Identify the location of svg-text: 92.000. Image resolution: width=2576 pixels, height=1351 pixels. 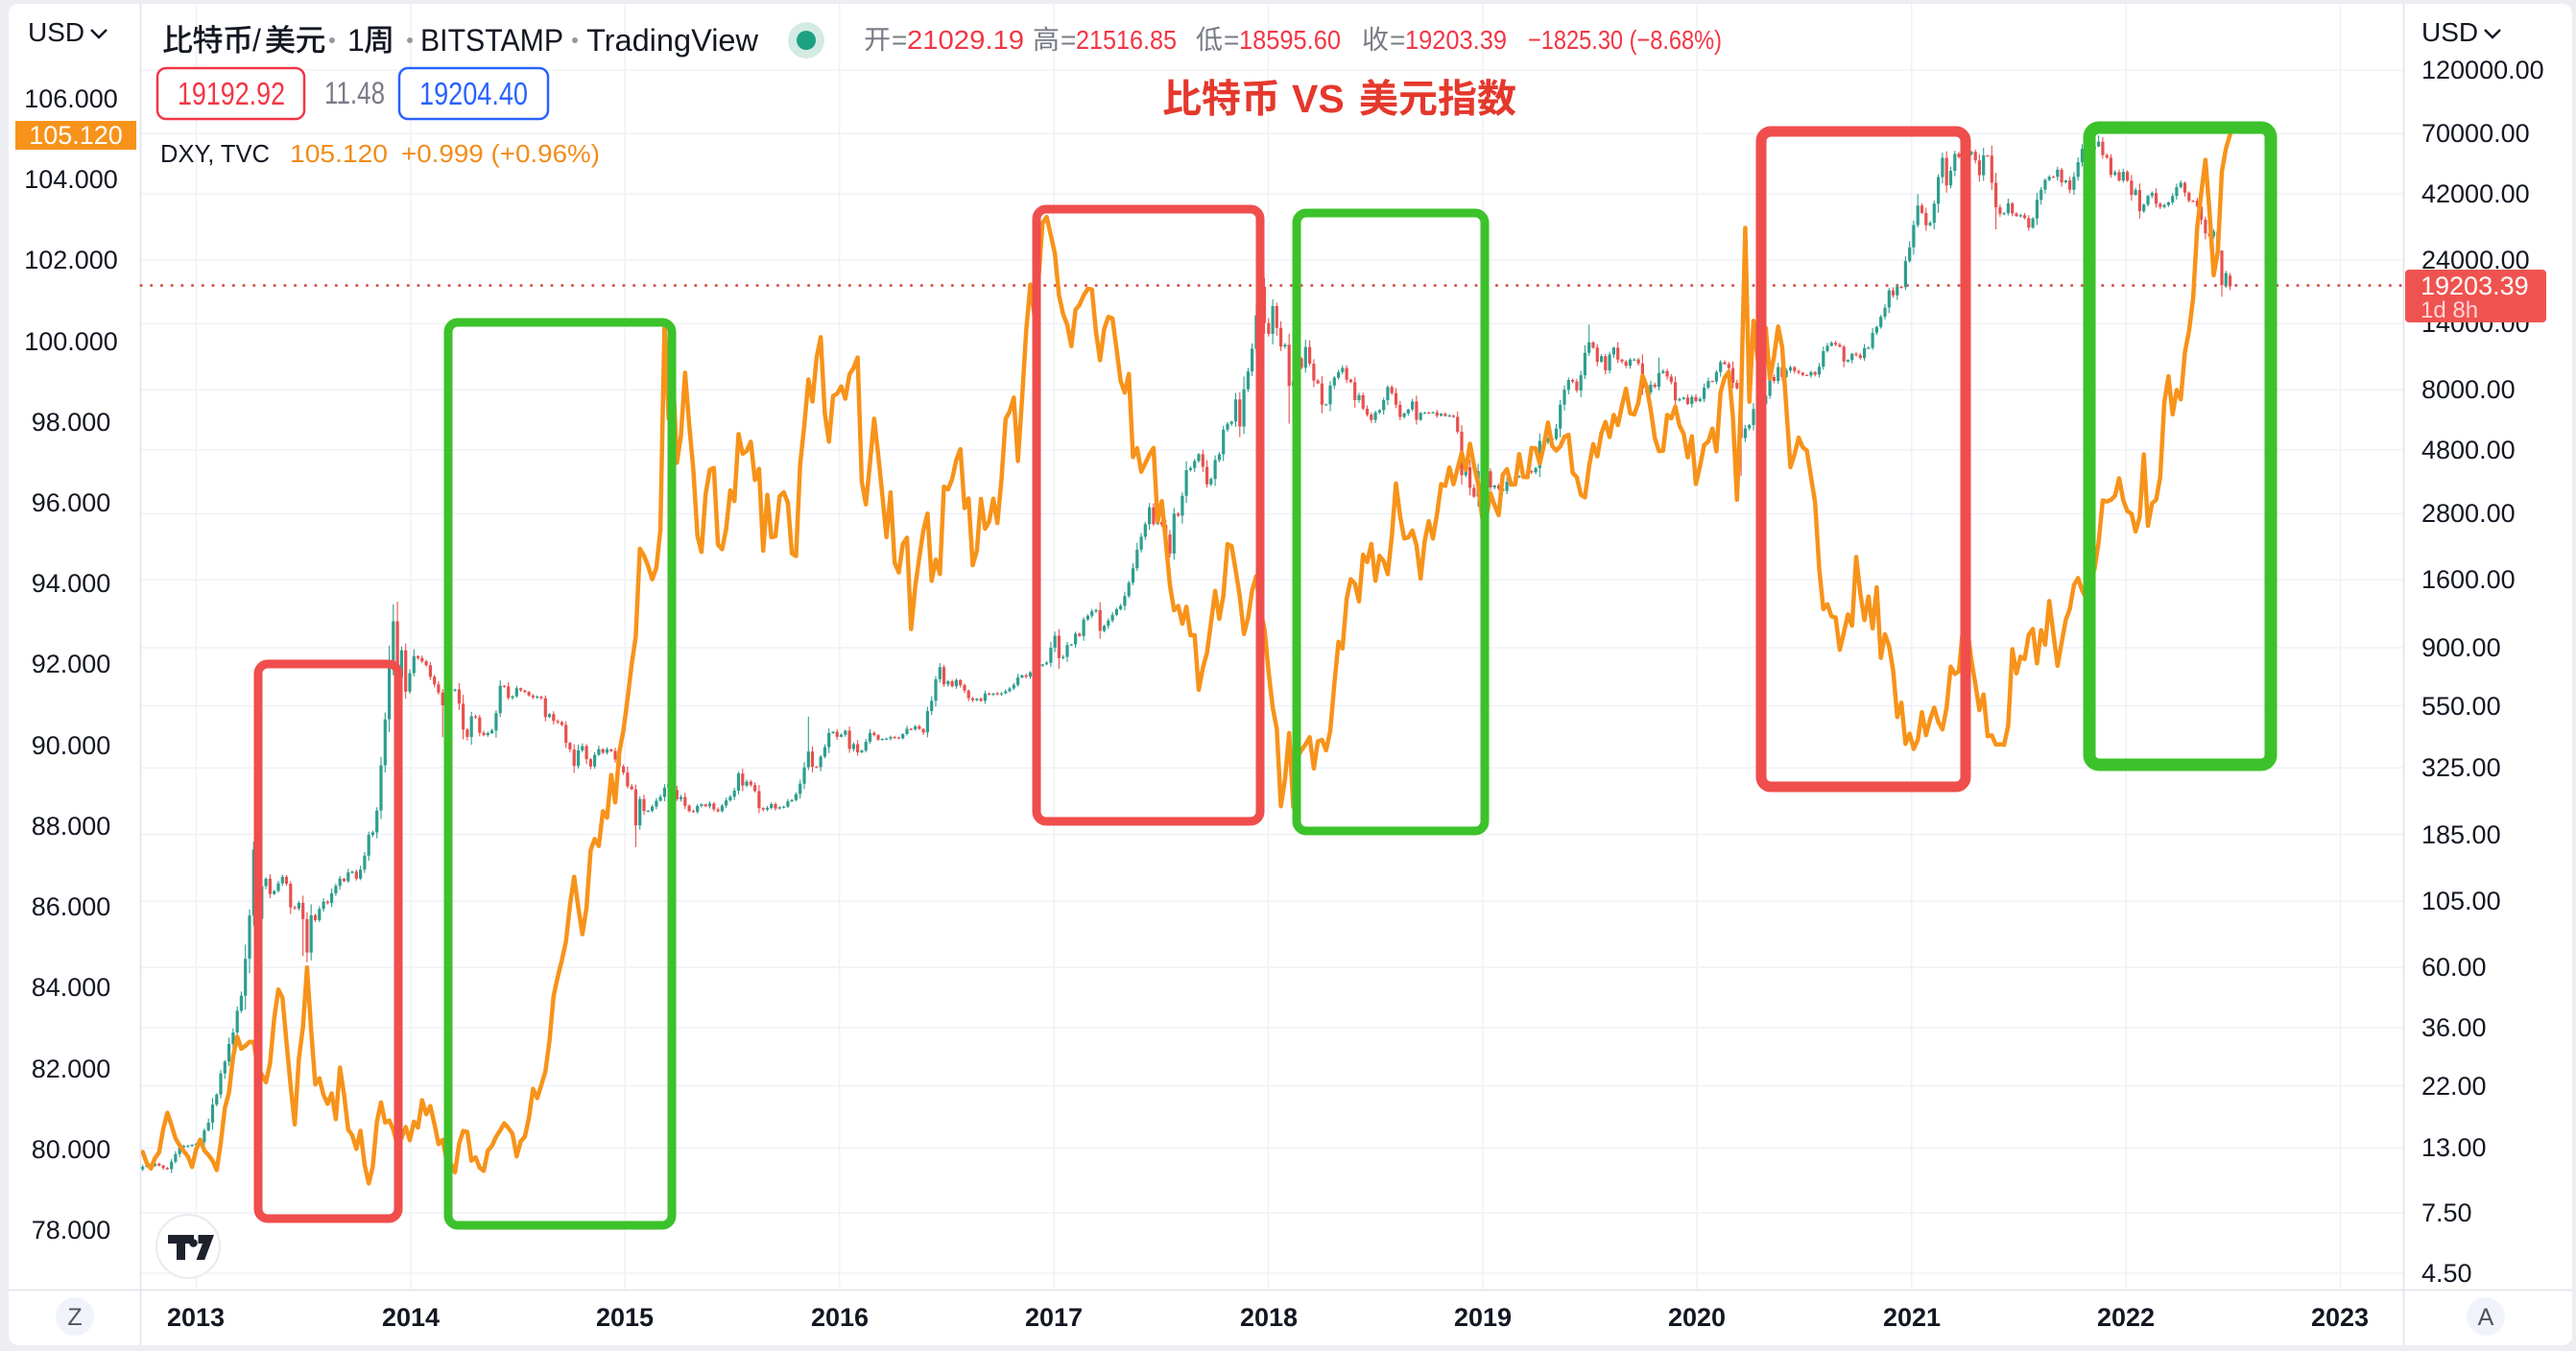
(71, 664).